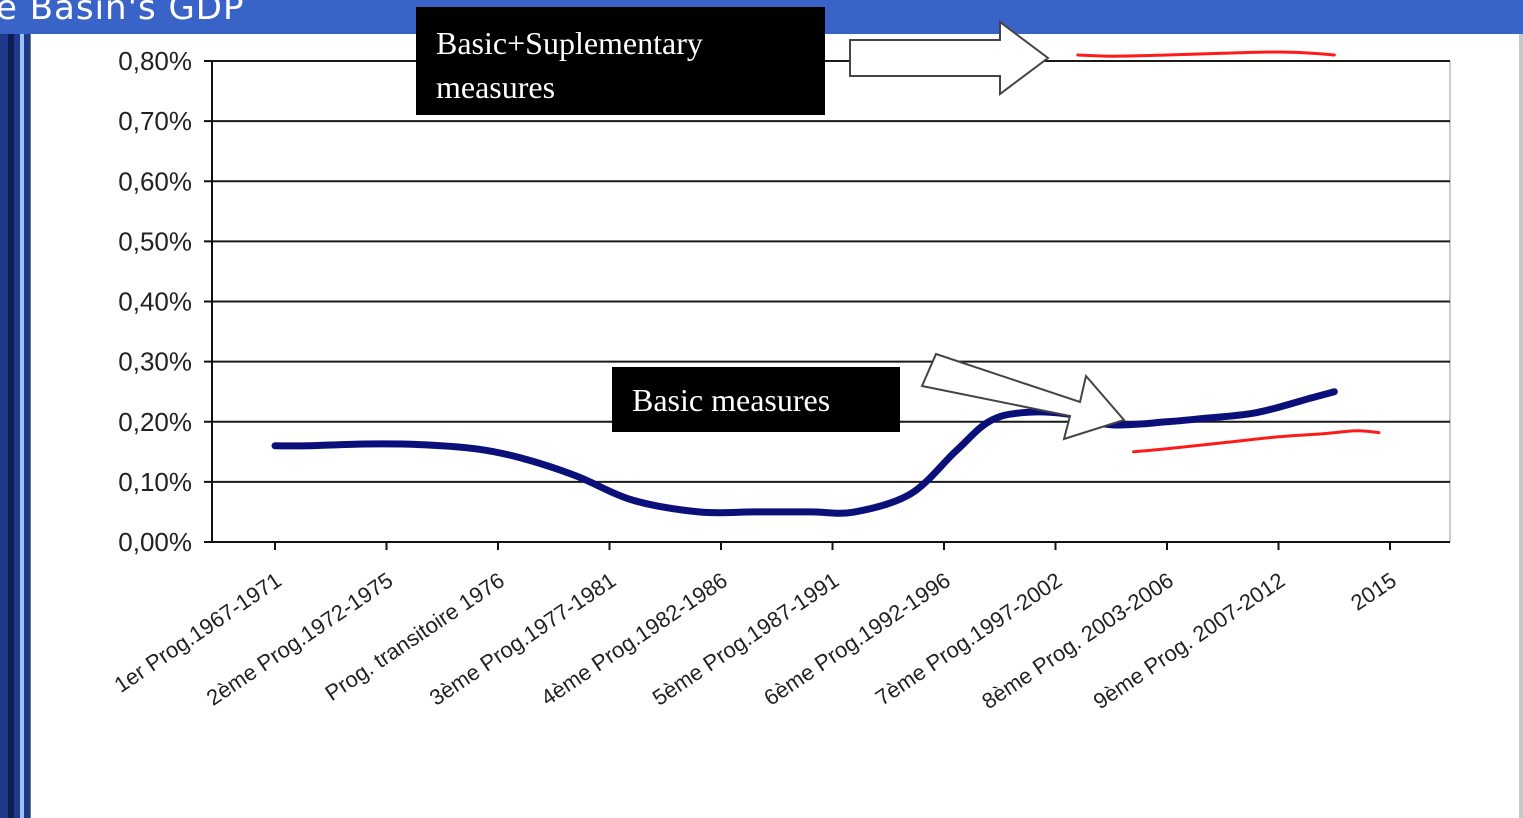 Image resolution: width=1523 pixels, height=818 pixels. Describe the element at coordinates (155, 362) in the screenshot. I see `y-tick-label: 0,30%` at that location.